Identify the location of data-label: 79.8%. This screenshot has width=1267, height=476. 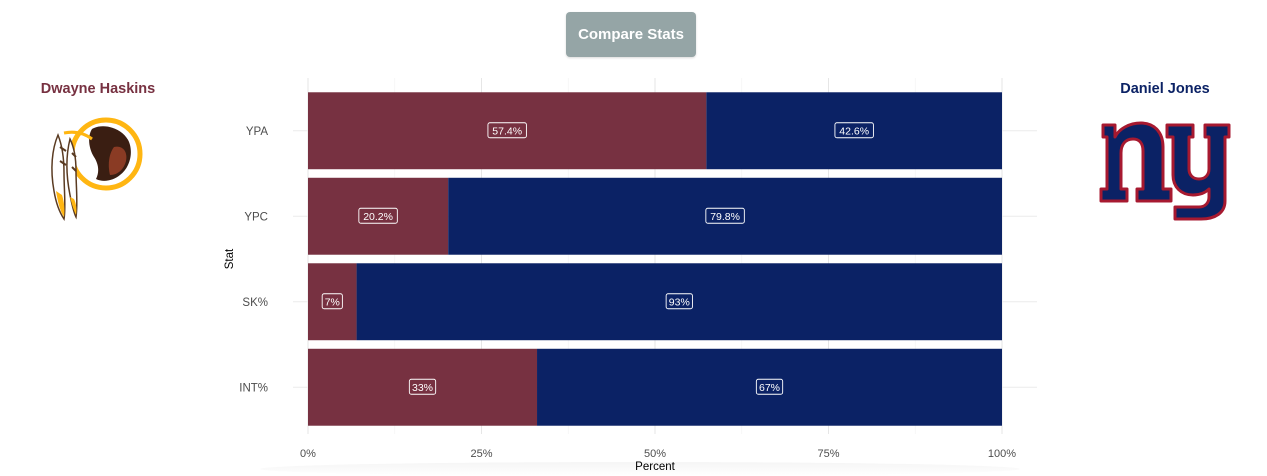
(725, 217).